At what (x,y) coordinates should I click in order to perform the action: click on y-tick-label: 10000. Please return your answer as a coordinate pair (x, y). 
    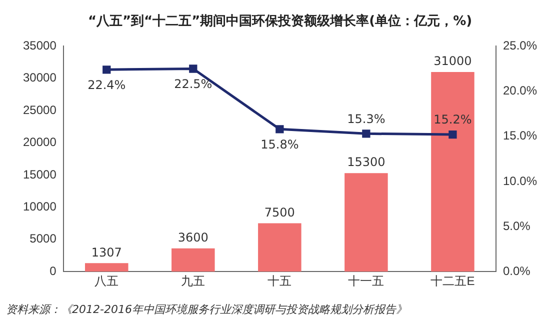
    Looking at the image, I should click on (39, 207).